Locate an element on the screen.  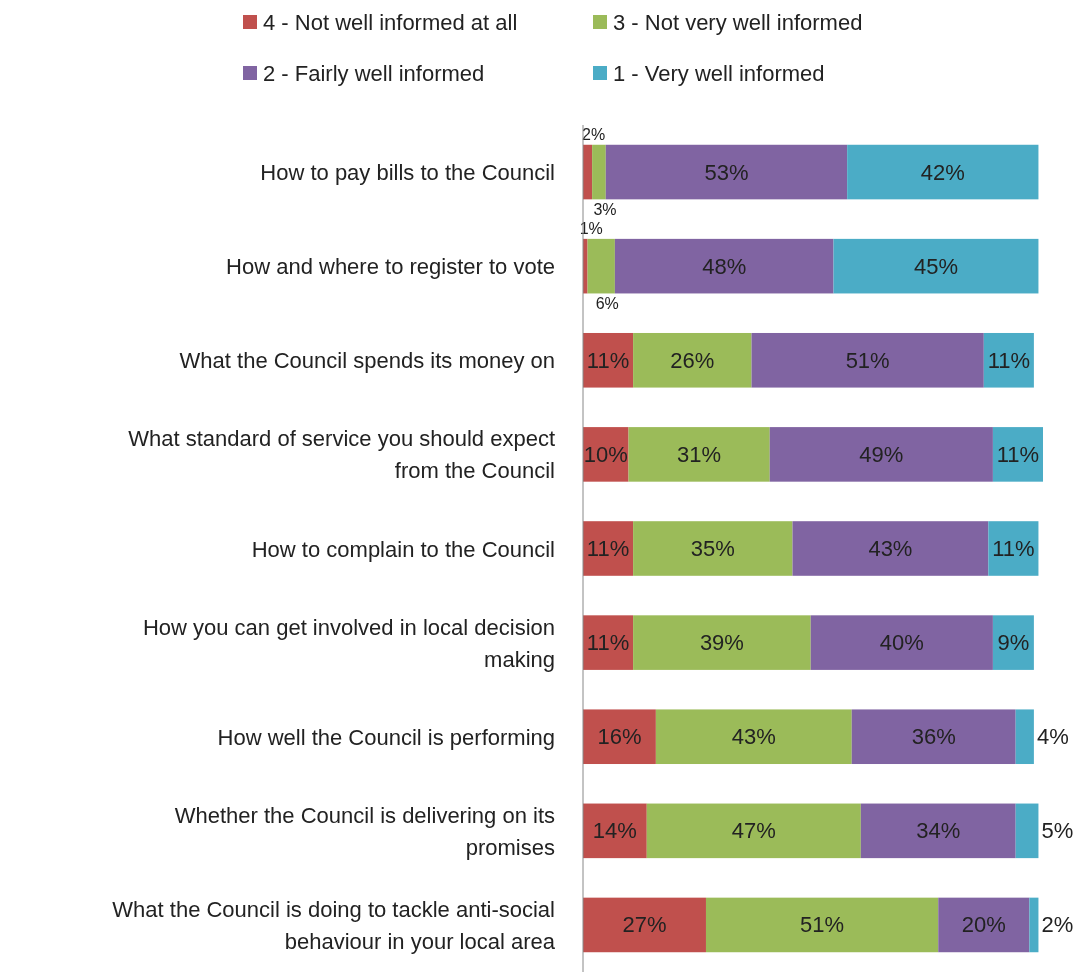
data-label: 42% is located at coordinates (942, 172).